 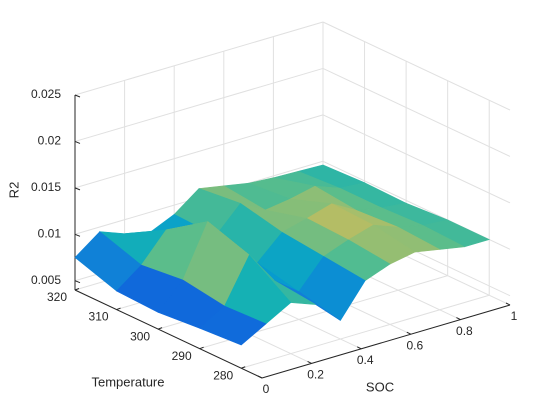 What do you see at coordinates (46, 280) in the screenshot?
I see `z-tick-label: 0.005` at bounding box center [46, 280].